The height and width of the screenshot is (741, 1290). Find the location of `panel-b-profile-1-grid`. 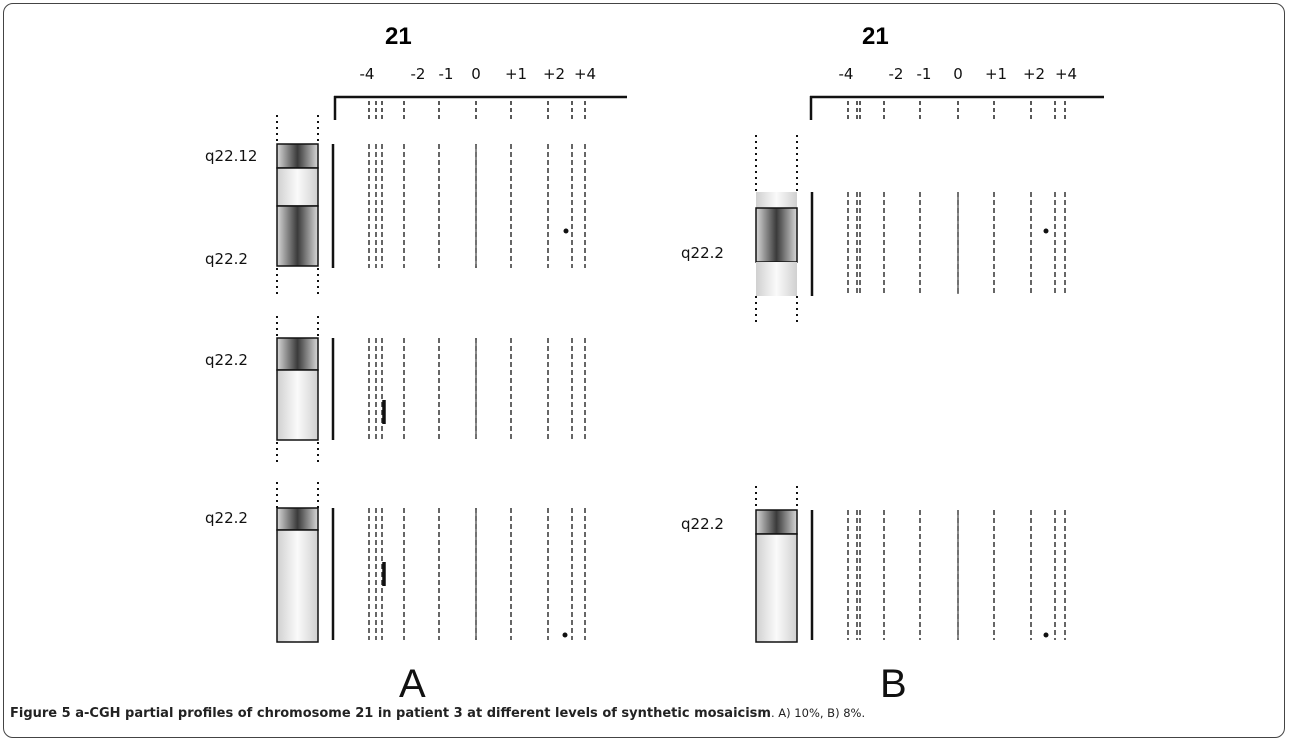

panel-b-profile-1-grid is located at coordinates (956, 244).